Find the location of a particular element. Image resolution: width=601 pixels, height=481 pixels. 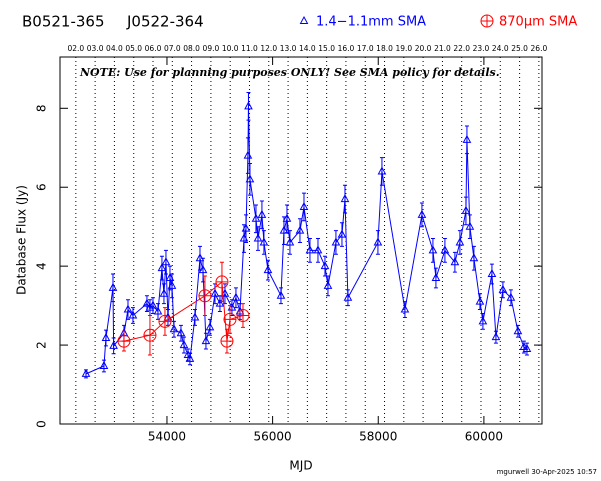

x-tick-label: 54000 is located at coordinates (167, 437).